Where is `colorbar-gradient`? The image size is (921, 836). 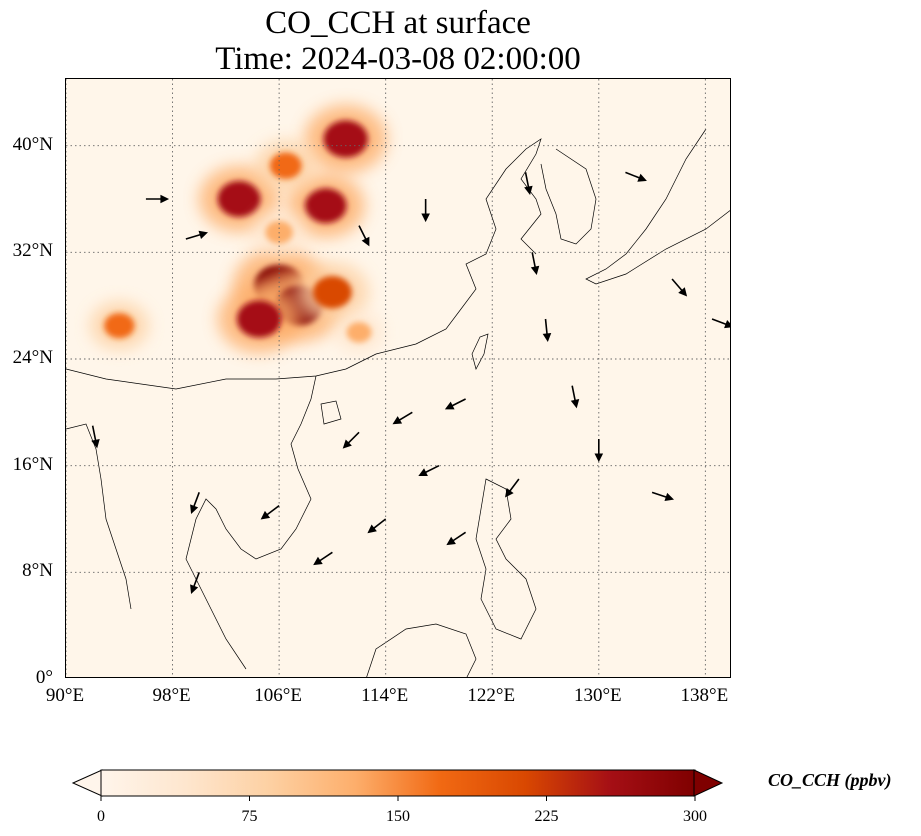
colorbar-gradient is located at coordinates (398, 783).